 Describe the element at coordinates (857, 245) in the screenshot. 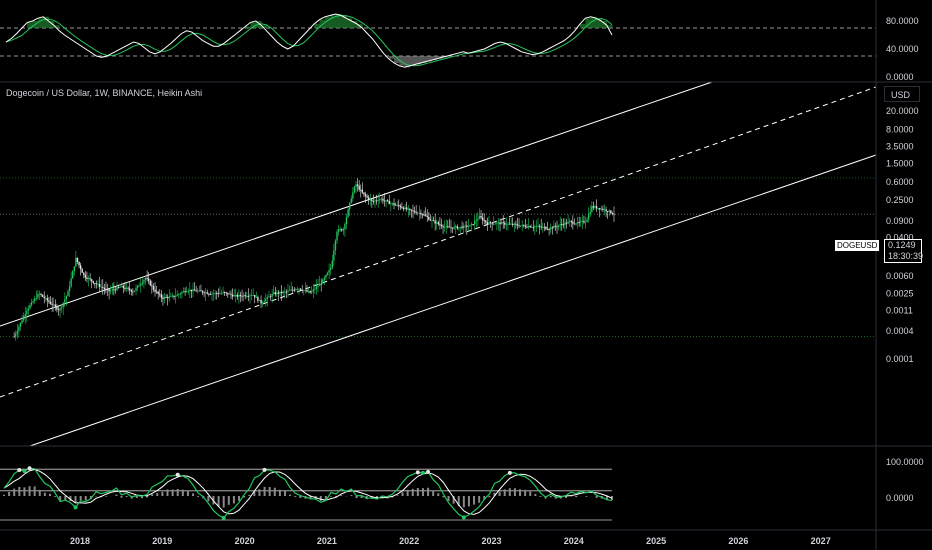

I see `symbol-price-tag: DOGEUSD` at that location.